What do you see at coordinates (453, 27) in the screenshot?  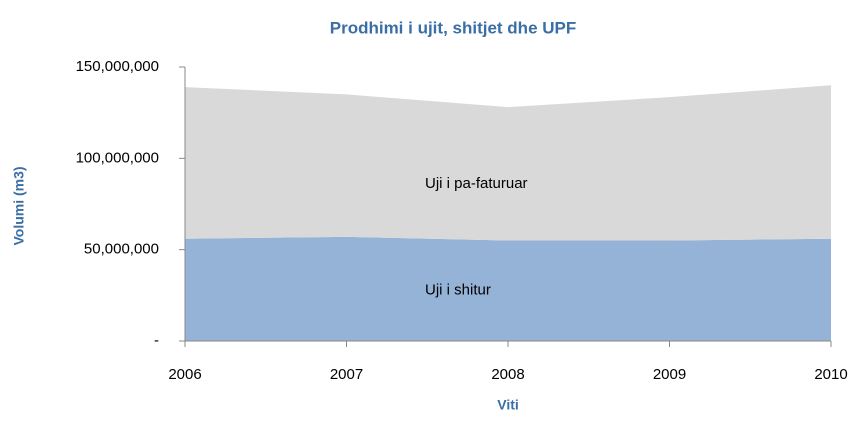 I see `chart-title: Prodhimi i ujit, shitjet dhe UPF` at bounding box center [453, 27].